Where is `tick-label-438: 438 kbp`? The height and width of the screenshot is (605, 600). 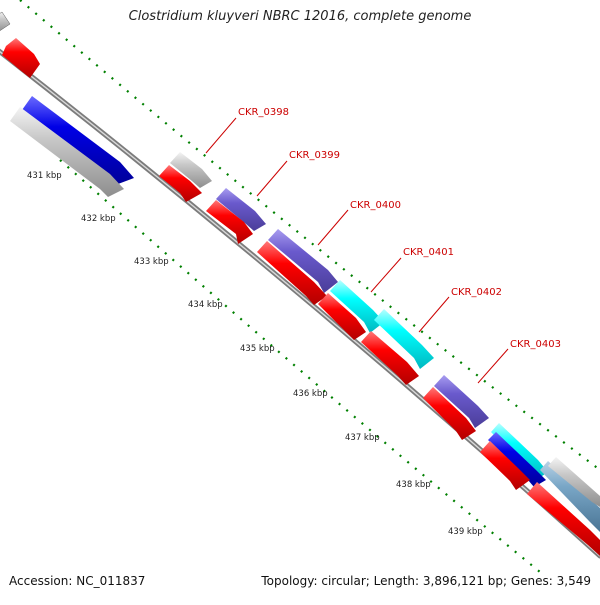
tick-label-438: 438 kbp is located at coordinates (413, 485).